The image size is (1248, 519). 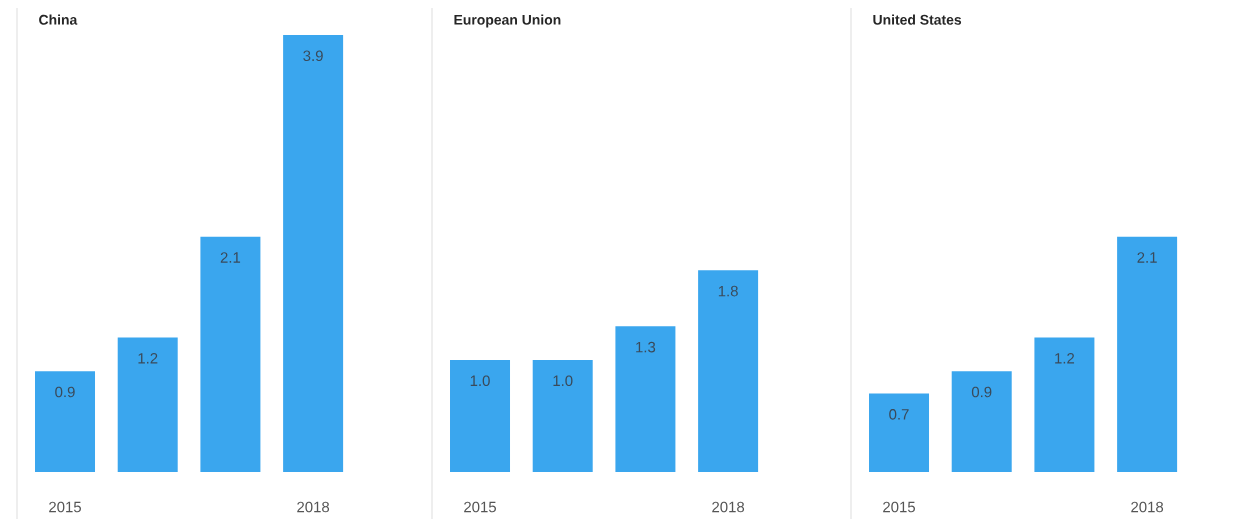 I want to click on data-label: 1.3, so click(x=646, y=347).